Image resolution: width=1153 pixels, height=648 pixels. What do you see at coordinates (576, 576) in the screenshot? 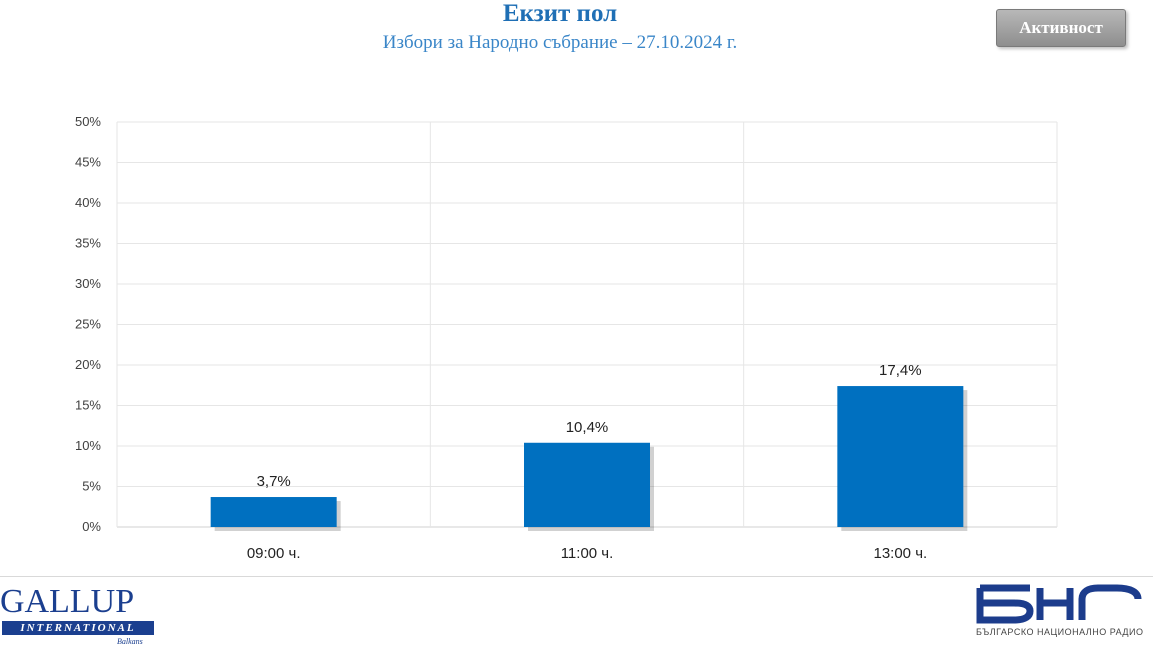
I see `footer-divider` at bounding box center [576, 576].